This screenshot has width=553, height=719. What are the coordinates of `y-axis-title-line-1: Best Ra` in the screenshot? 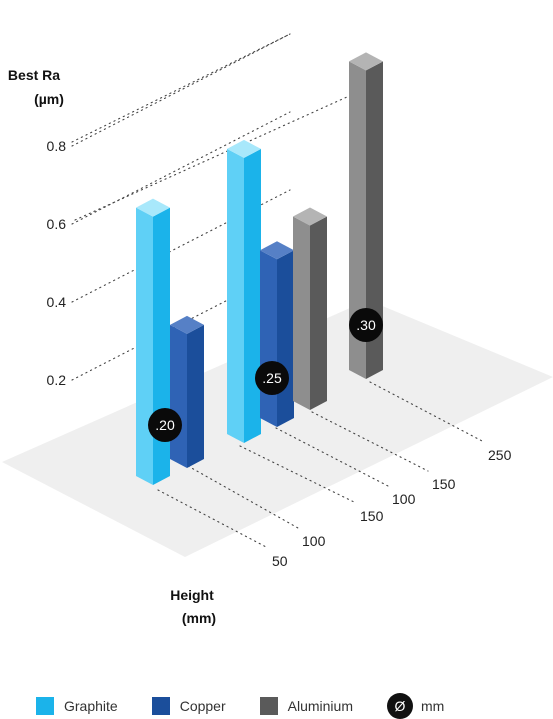 It's located at (34, 75).